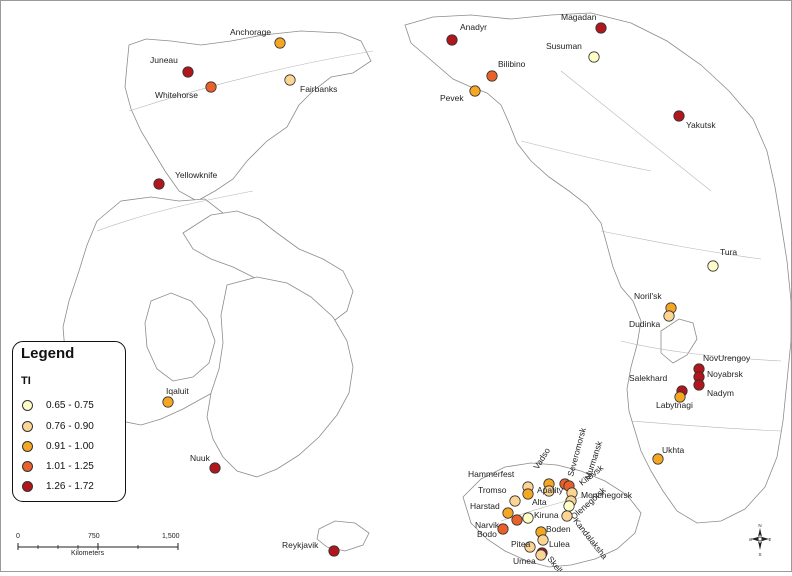  Describe the element at coordinates (720, 393) in the screenshot. I see `city-label: Nadym` at that location.